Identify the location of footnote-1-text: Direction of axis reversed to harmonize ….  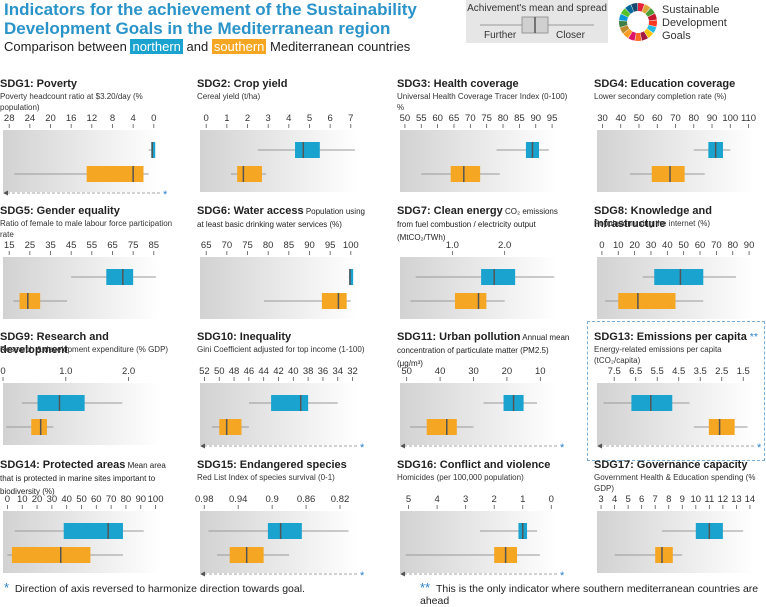
(159, 589).